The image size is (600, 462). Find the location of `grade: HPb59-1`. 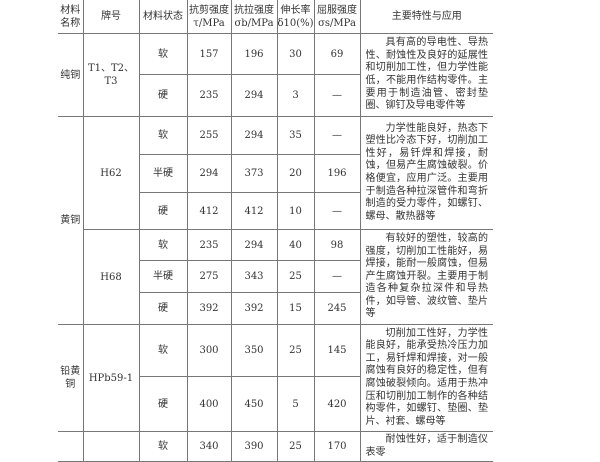

grade: HPb59-1 is located at coordinates (111, 378).